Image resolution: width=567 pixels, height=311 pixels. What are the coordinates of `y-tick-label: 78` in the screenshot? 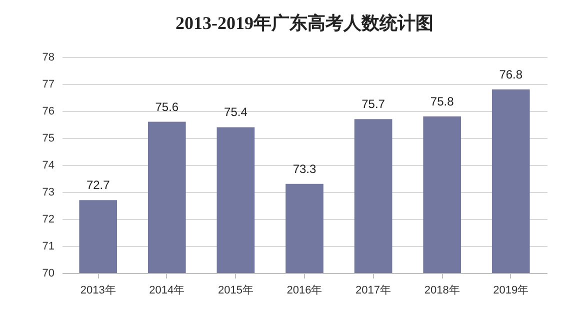 It's located at (48, 58).